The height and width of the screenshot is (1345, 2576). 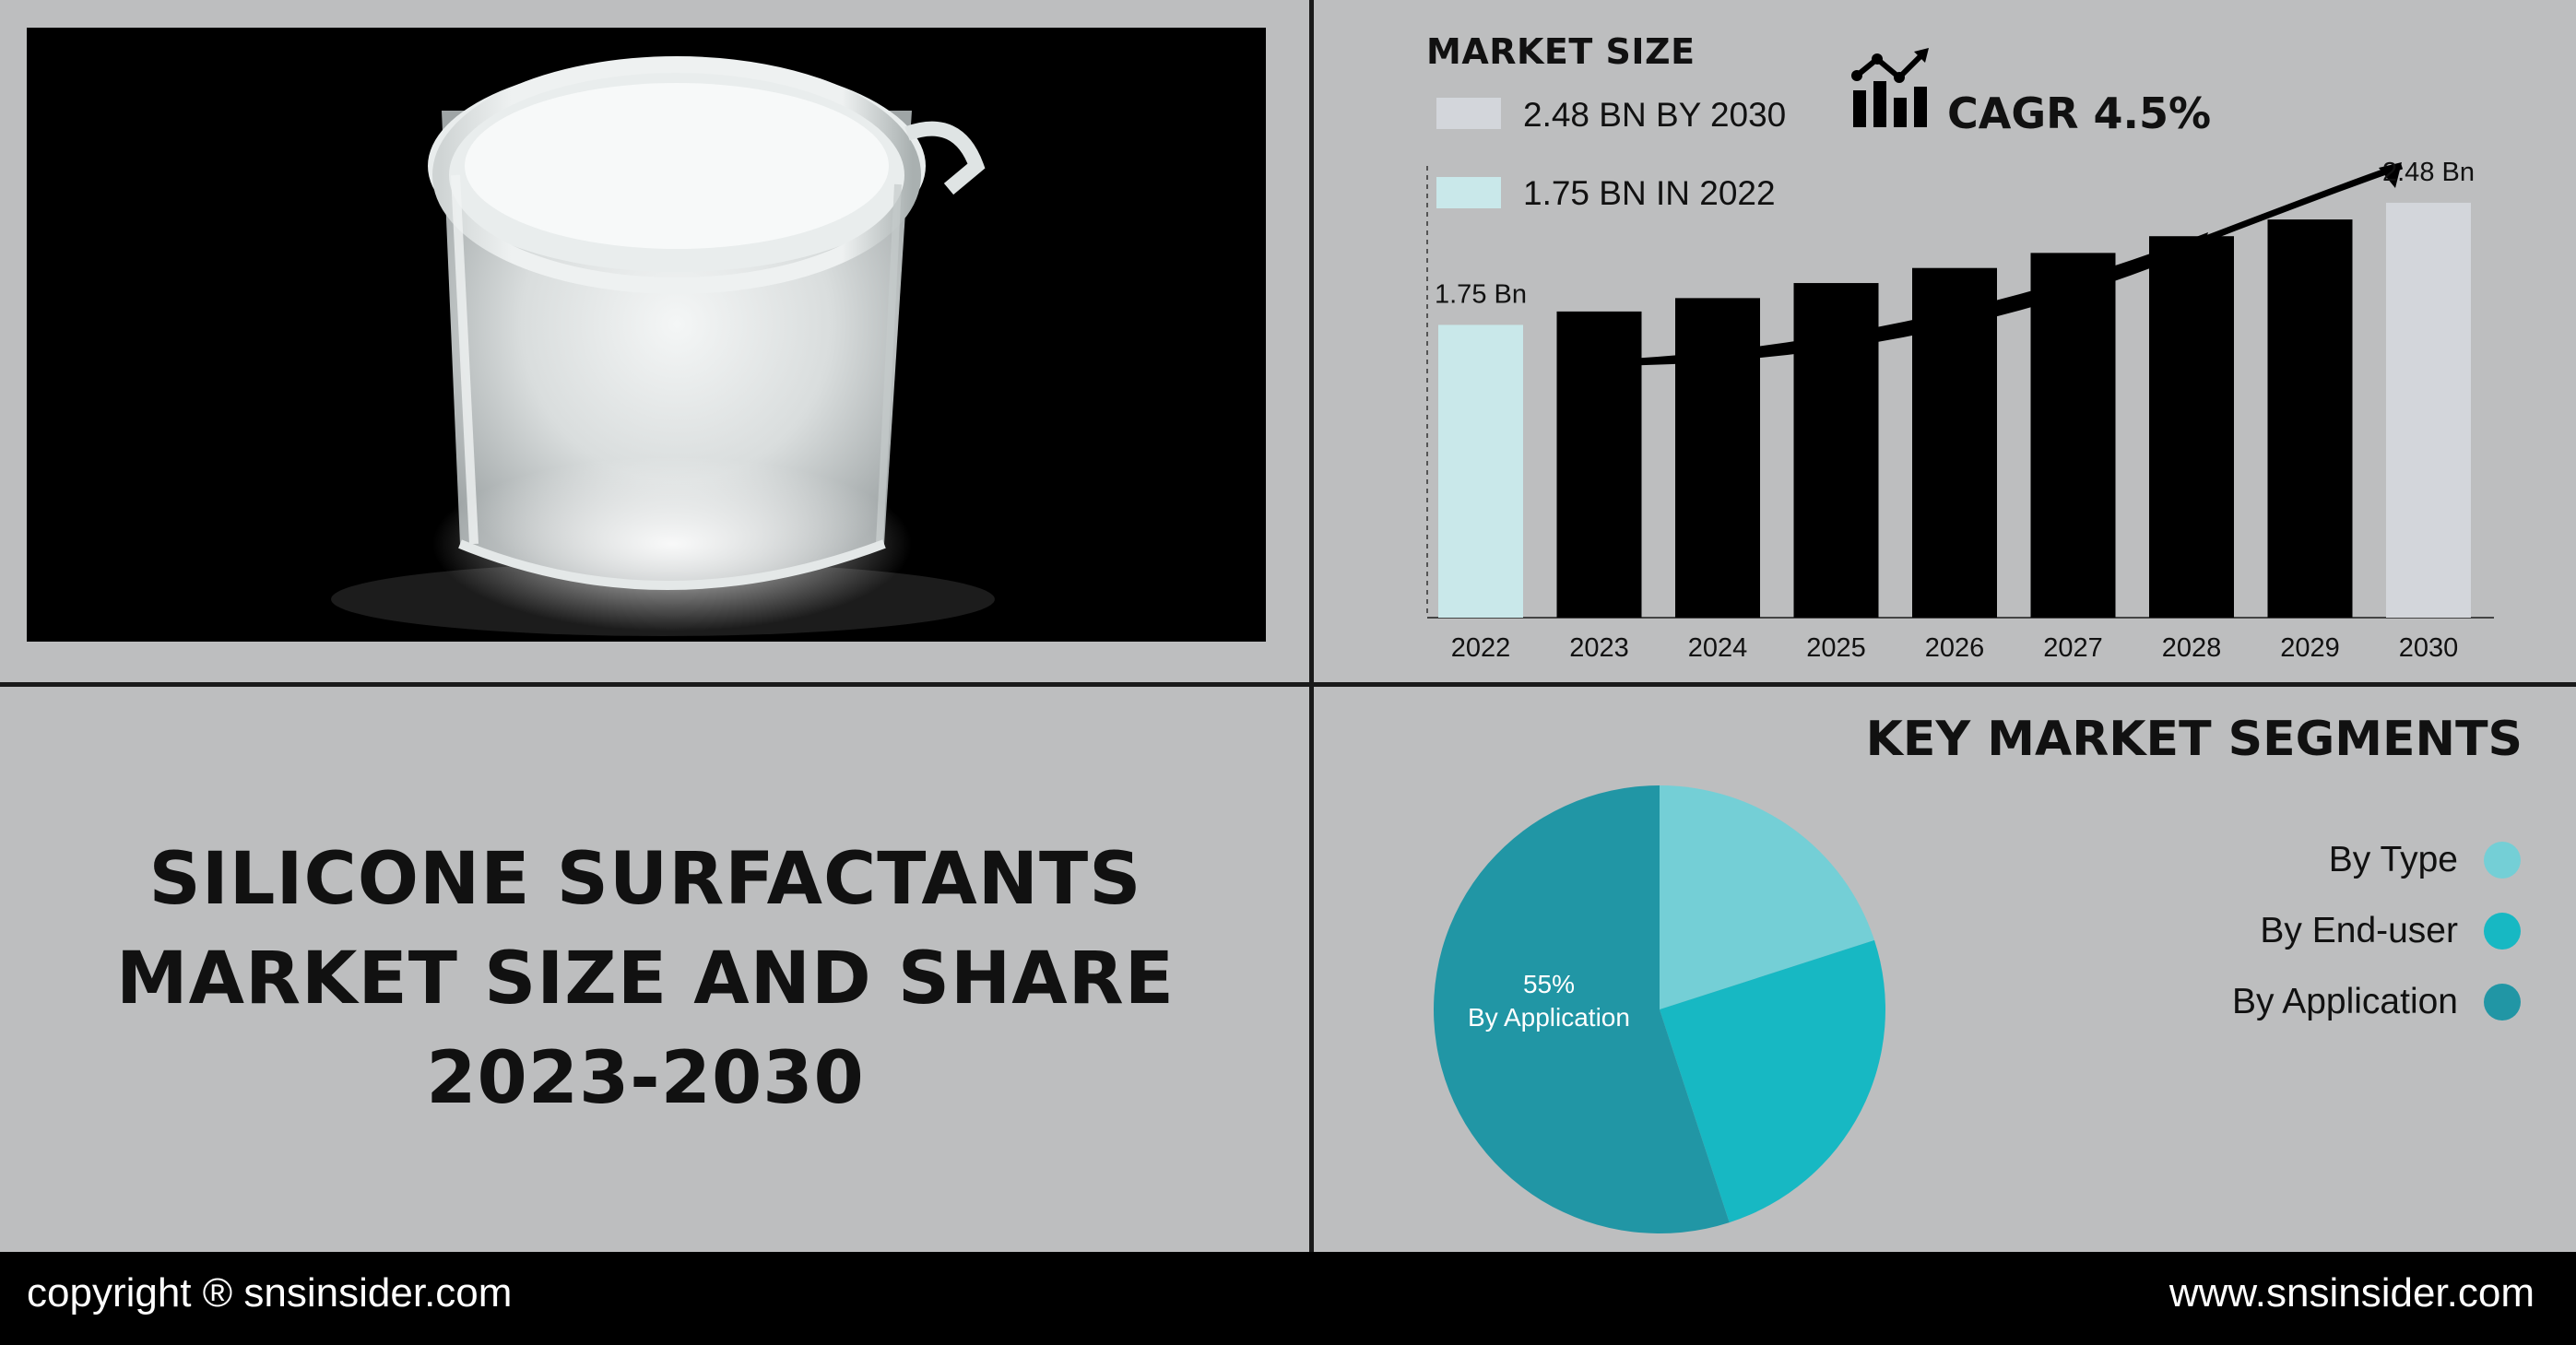 I want to click on x-tick-label-2024: 2024, so click(x=1718, y=648).